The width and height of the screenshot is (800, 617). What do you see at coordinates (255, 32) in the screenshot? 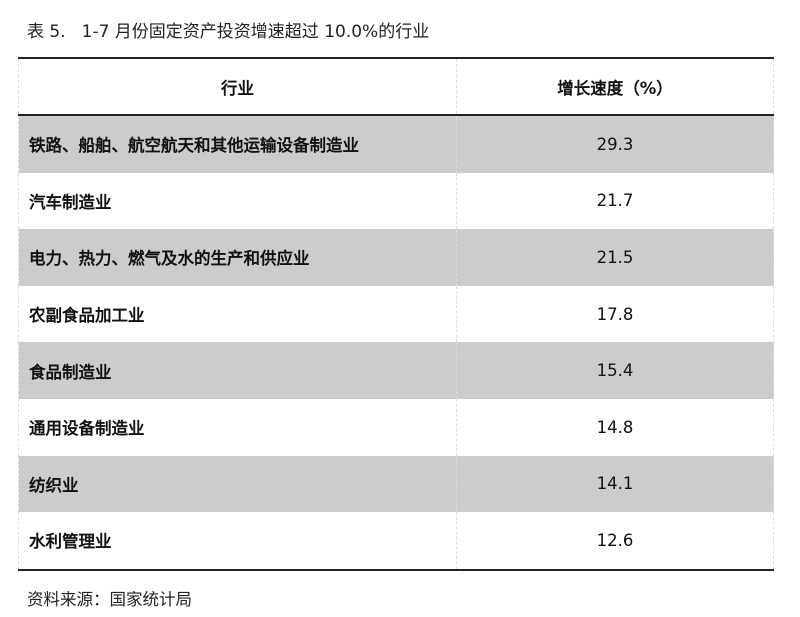
I see `table-title: 1-7 月份固定资产投资增速超过 10.0%的行业` at bounding box center [255, 32].